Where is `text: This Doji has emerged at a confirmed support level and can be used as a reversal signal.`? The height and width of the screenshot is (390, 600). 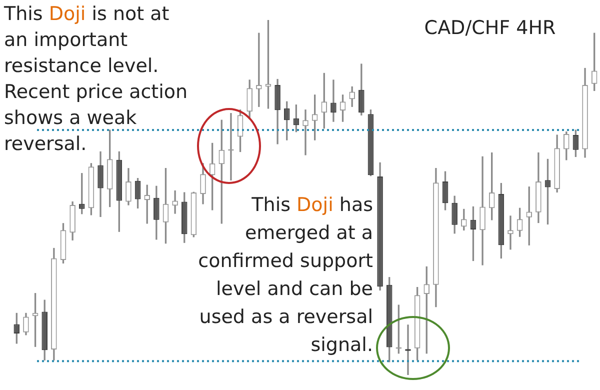
text: This Doji has emerged at a confirmed support level and can be used as a reversal signal. is located at coordinates (285, 275).